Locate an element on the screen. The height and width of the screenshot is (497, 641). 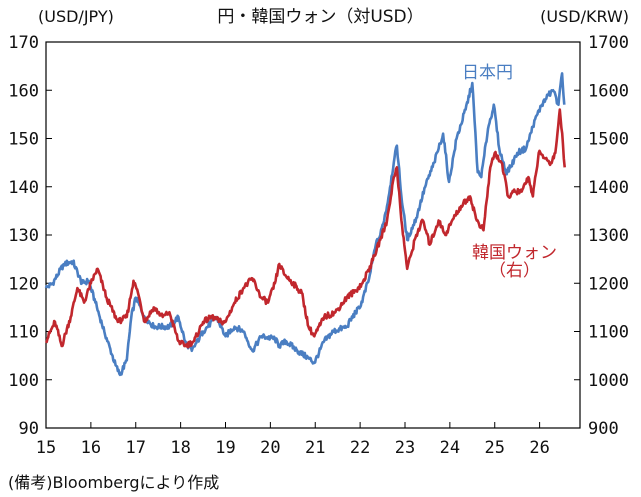
y-axis-right-label: (USD/KRW) is located at coordinates (584, 16).